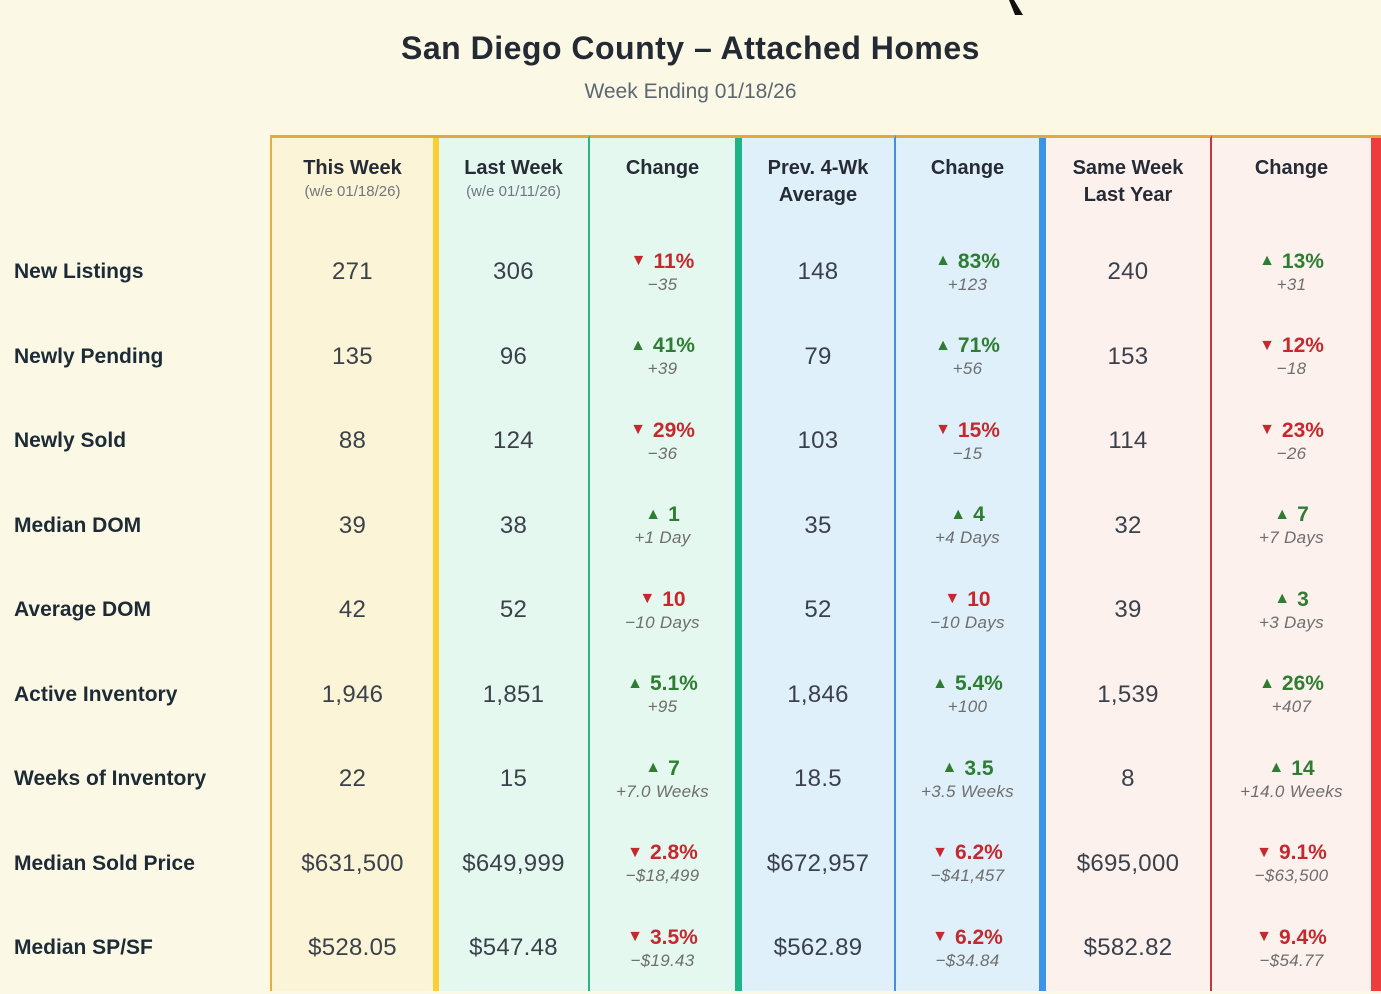  I want to click on change-delta: −$54.77, so click(1291, 960).